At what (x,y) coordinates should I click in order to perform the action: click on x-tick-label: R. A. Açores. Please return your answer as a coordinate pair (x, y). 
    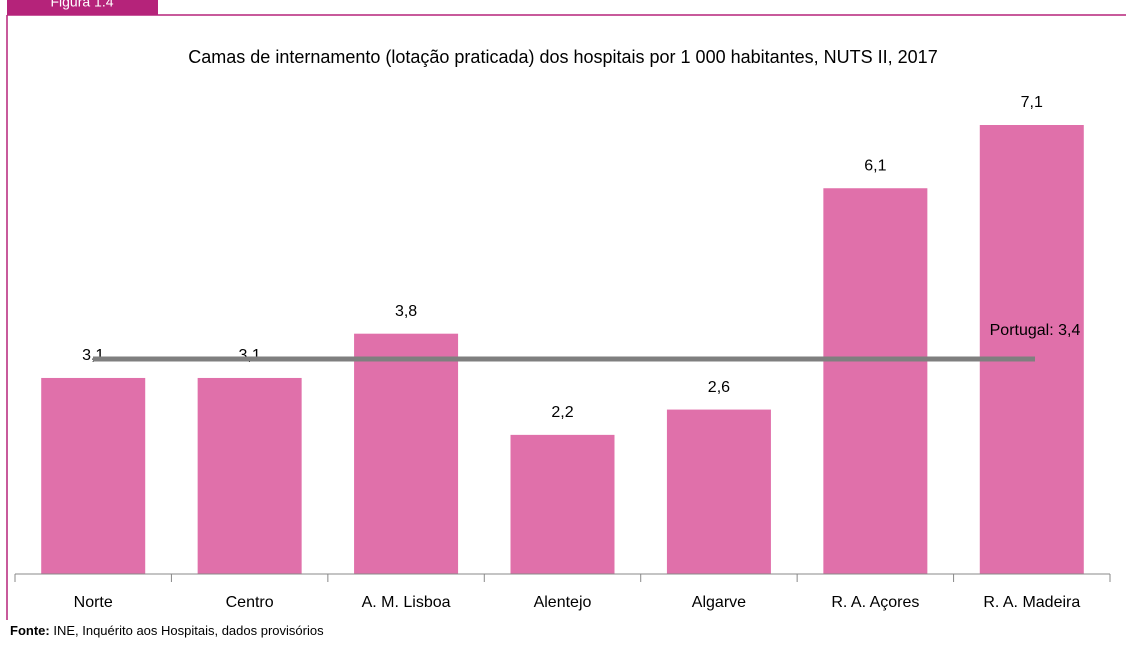
    Looking at the image, I should click on (875, 602).